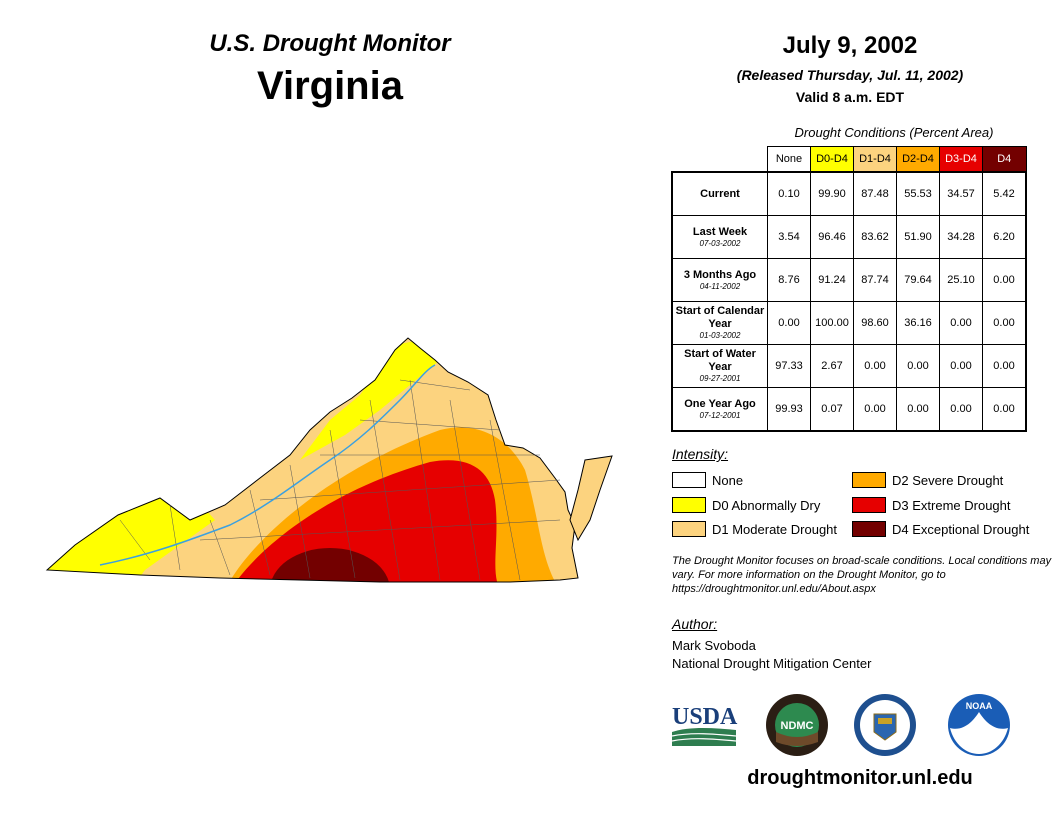 The width and height of the screenshot is (1056, 816). What do you see at coordinates (918, 323) in the screenshot?
I see `table-cell: 36.16` at bounding box center [918, 323].